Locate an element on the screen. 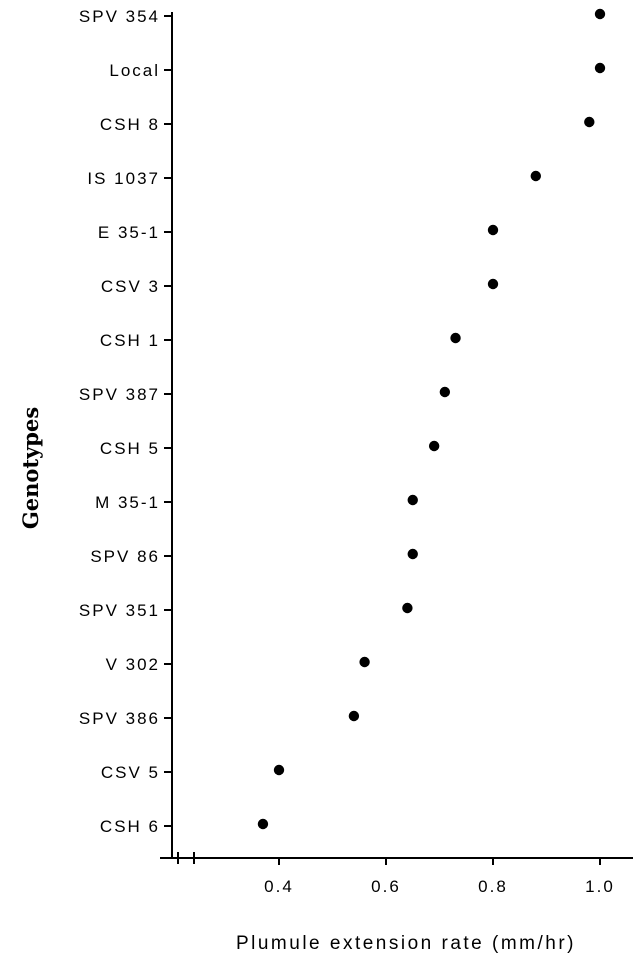 The height and width of the screenshot is (961, 643). x-tick-label: 0.4 is located at coordinates (279, 886).